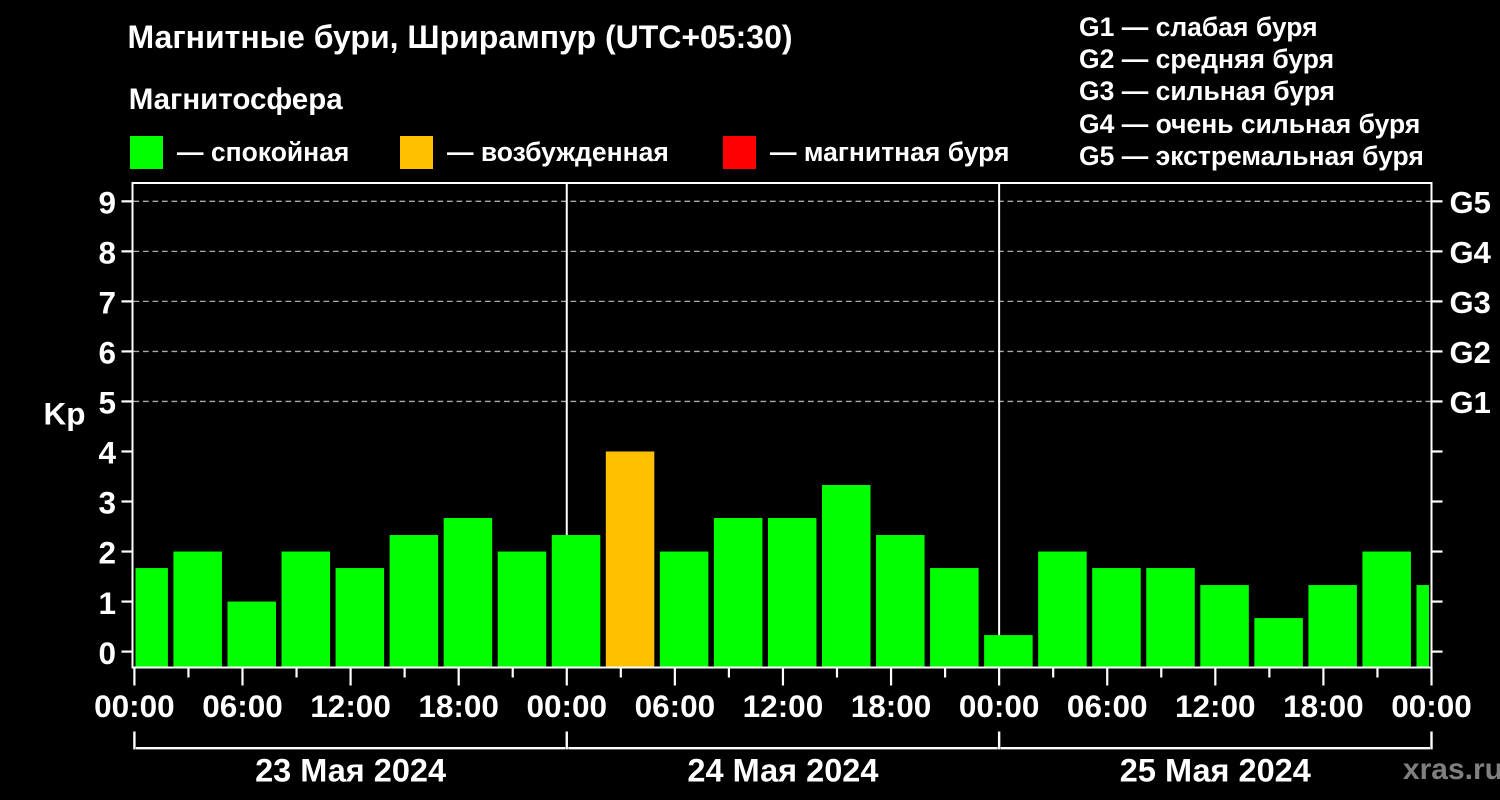  Describe the element at coordinates (782, 770) in the screenshot. I see `day-label: 24 Мая 2024` at that location.